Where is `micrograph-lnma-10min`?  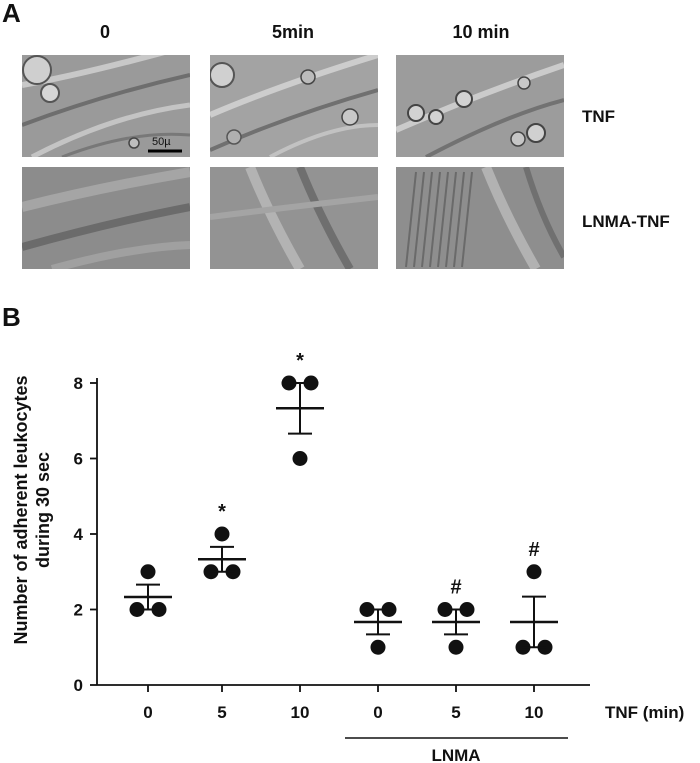 micrograph-lnma-10min is located at coordinates (480, 218).